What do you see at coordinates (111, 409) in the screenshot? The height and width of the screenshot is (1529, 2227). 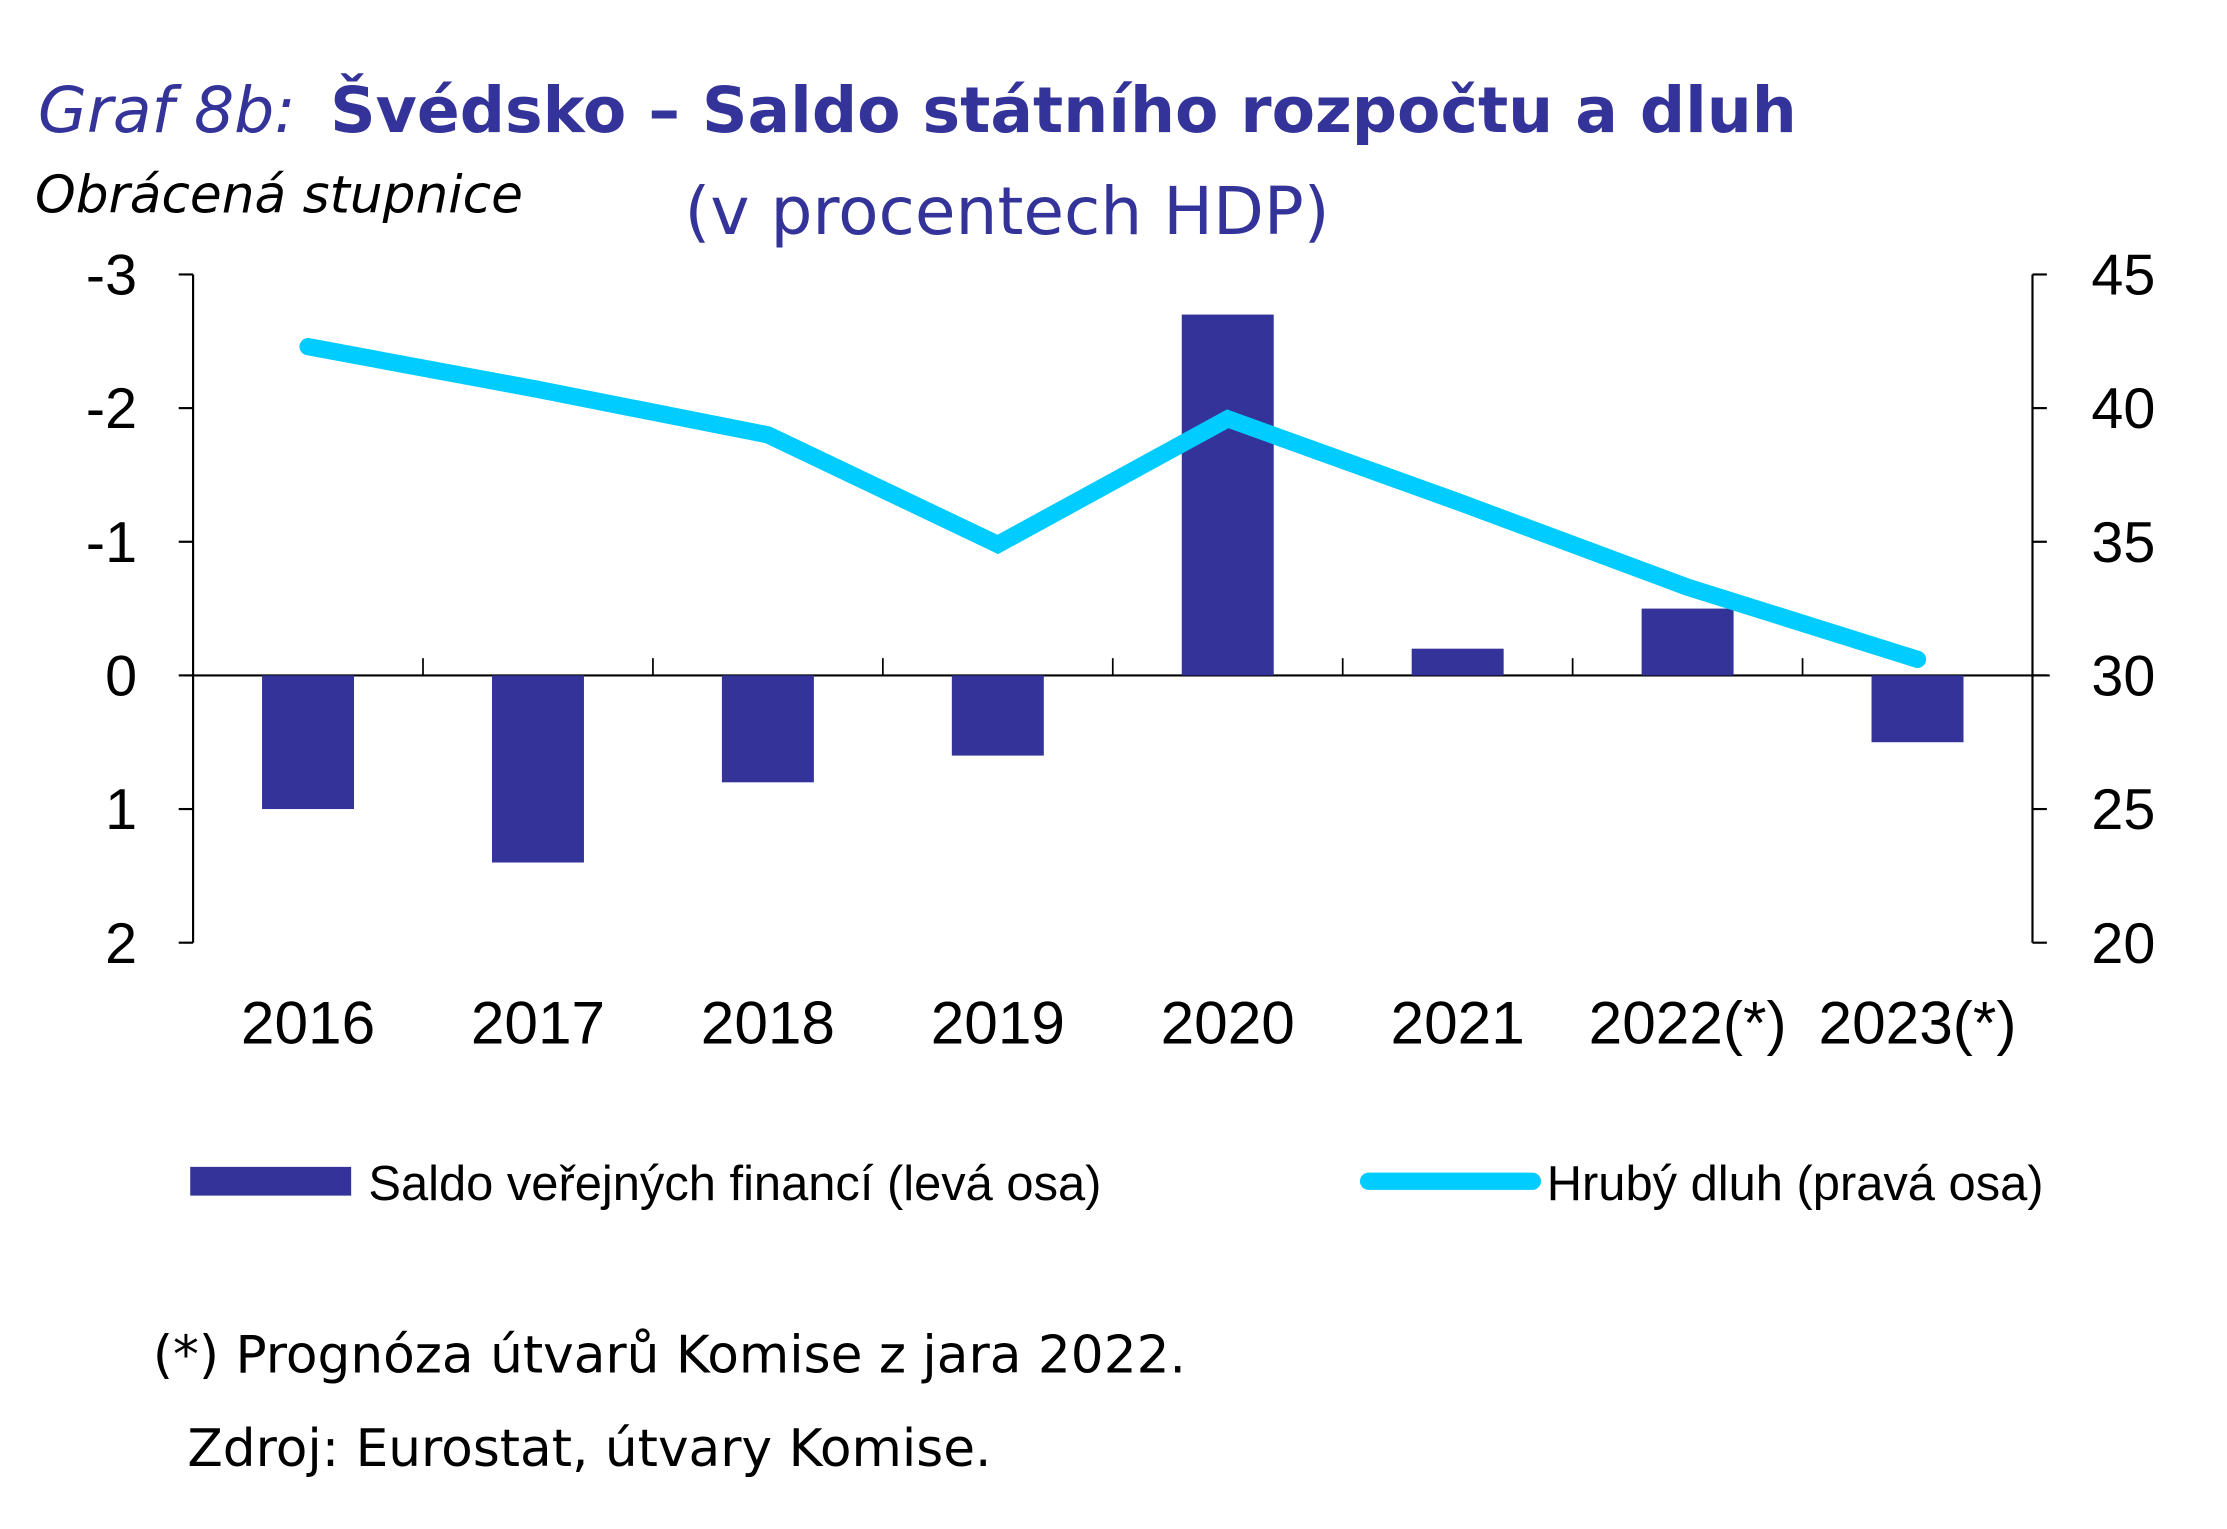 I see `left-tick-label: -2` at bounding box center [111, 409].